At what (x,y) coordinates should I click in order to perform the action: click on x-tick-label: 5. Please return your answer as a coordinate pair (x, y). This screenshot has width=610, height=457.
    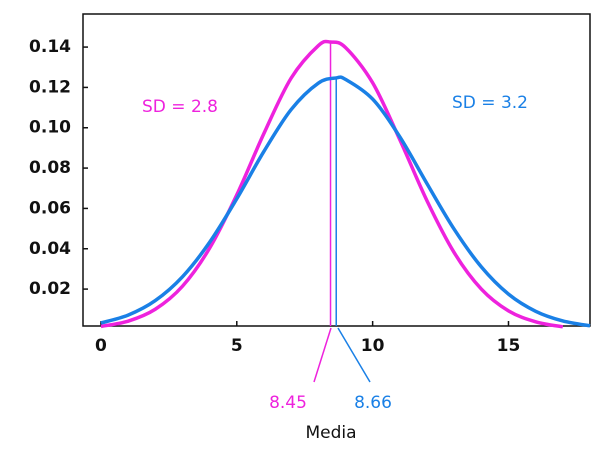
    Looking at the image, I should click on (237, 346).